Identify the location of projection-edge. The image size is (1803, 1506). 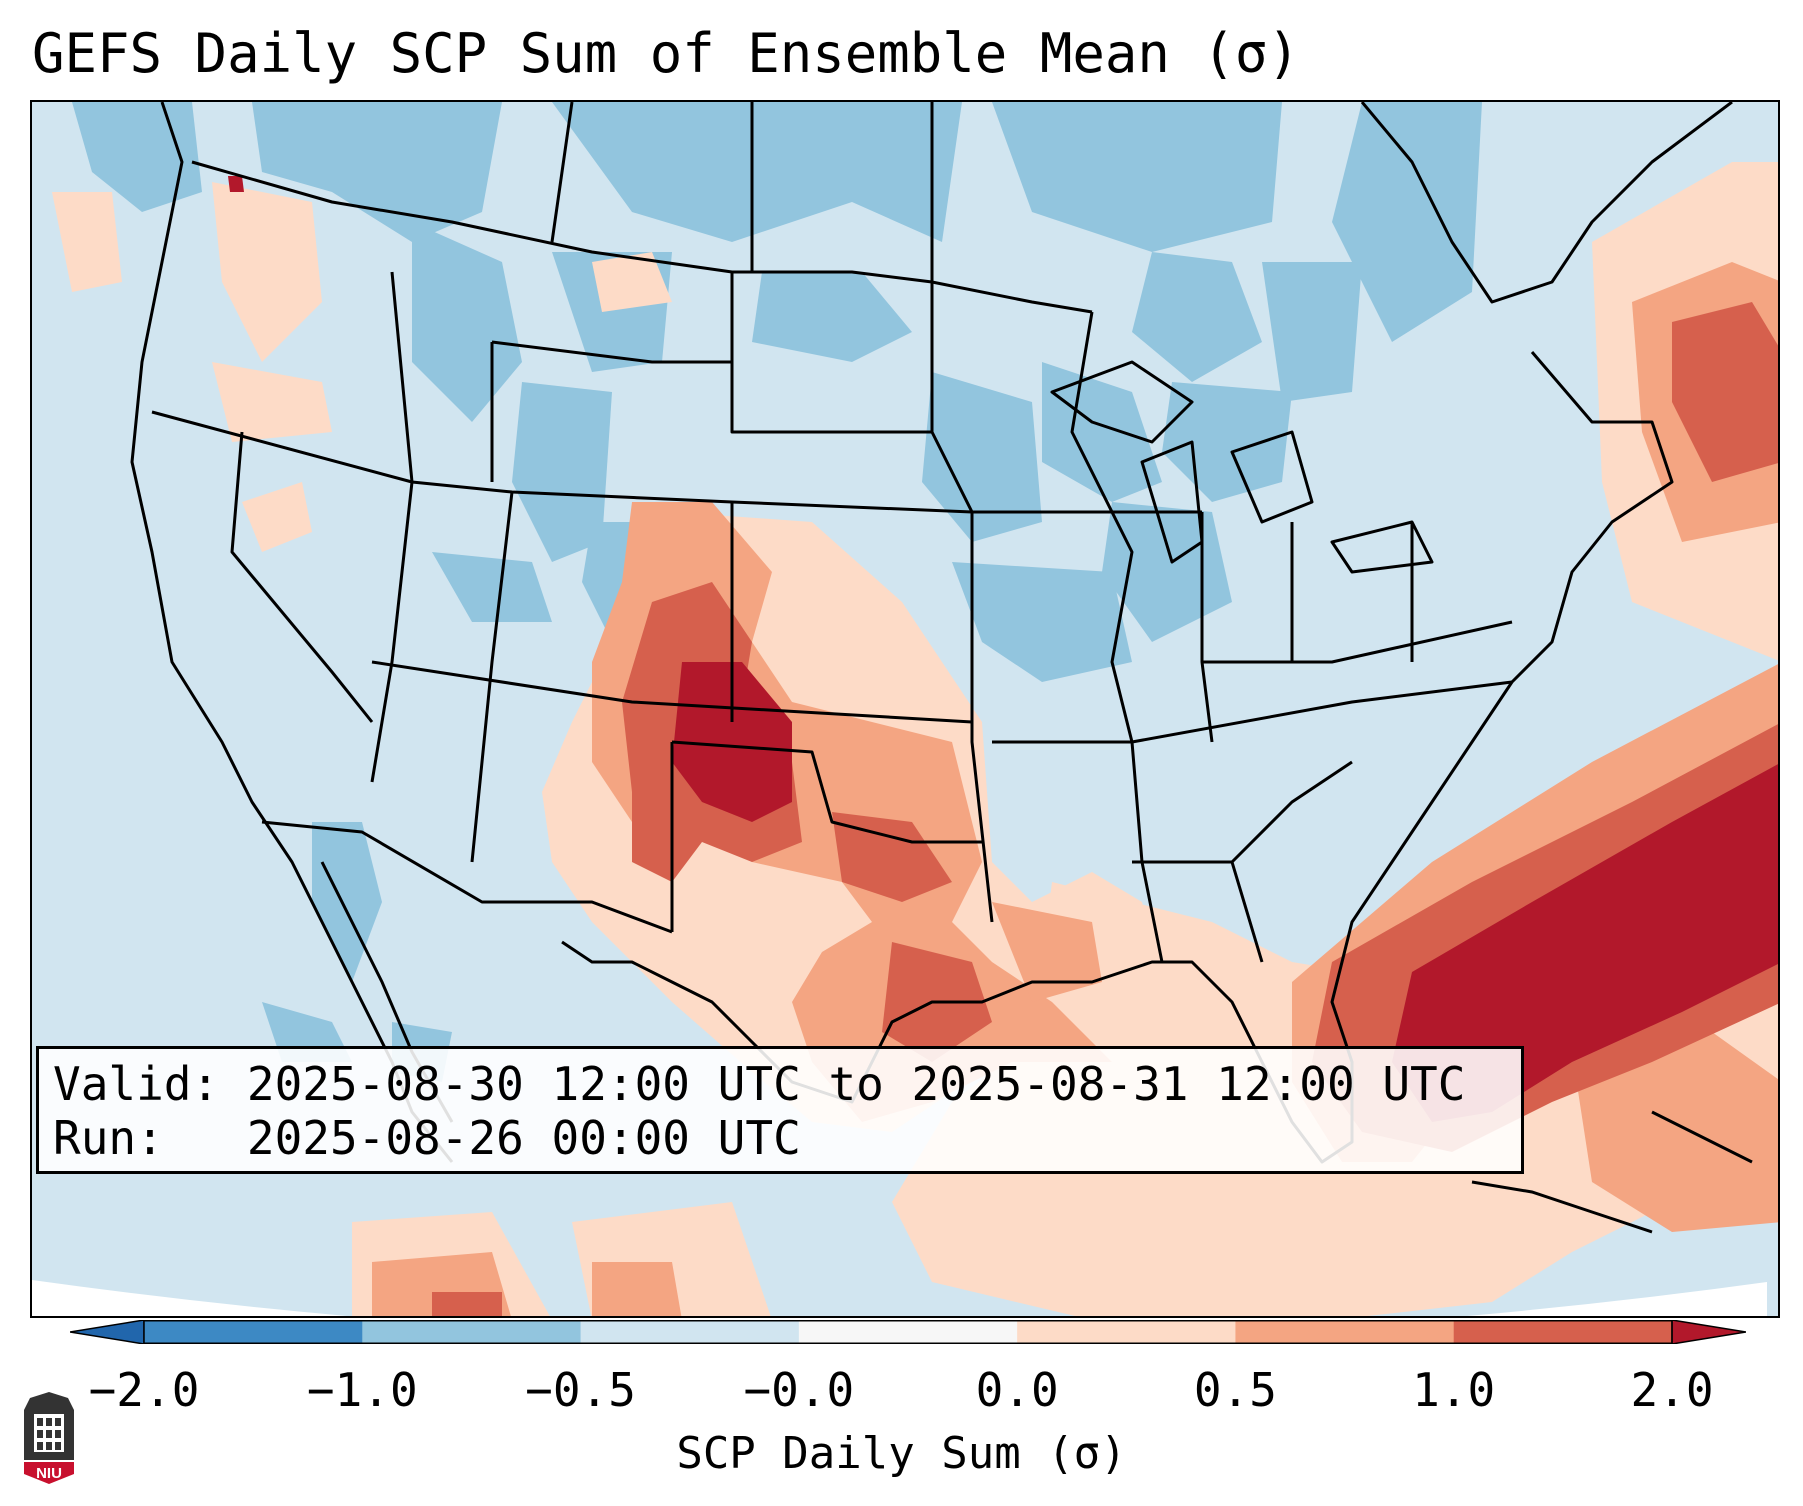
(905, 1298).